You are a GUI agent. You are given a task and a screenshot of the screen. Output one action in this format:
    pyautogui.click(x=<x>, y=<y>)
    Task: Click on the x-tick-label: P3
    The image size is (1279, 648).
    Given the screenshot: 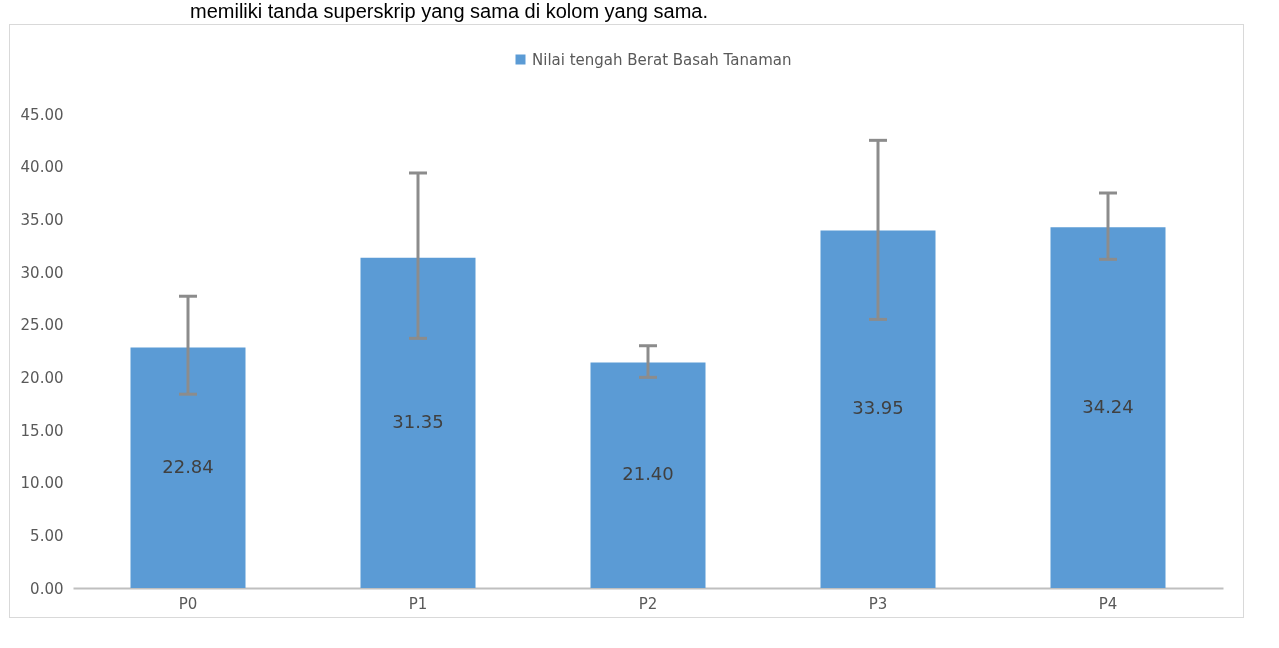 What is the action you would take?
    pyautogui.click(x=878, y=603)
    